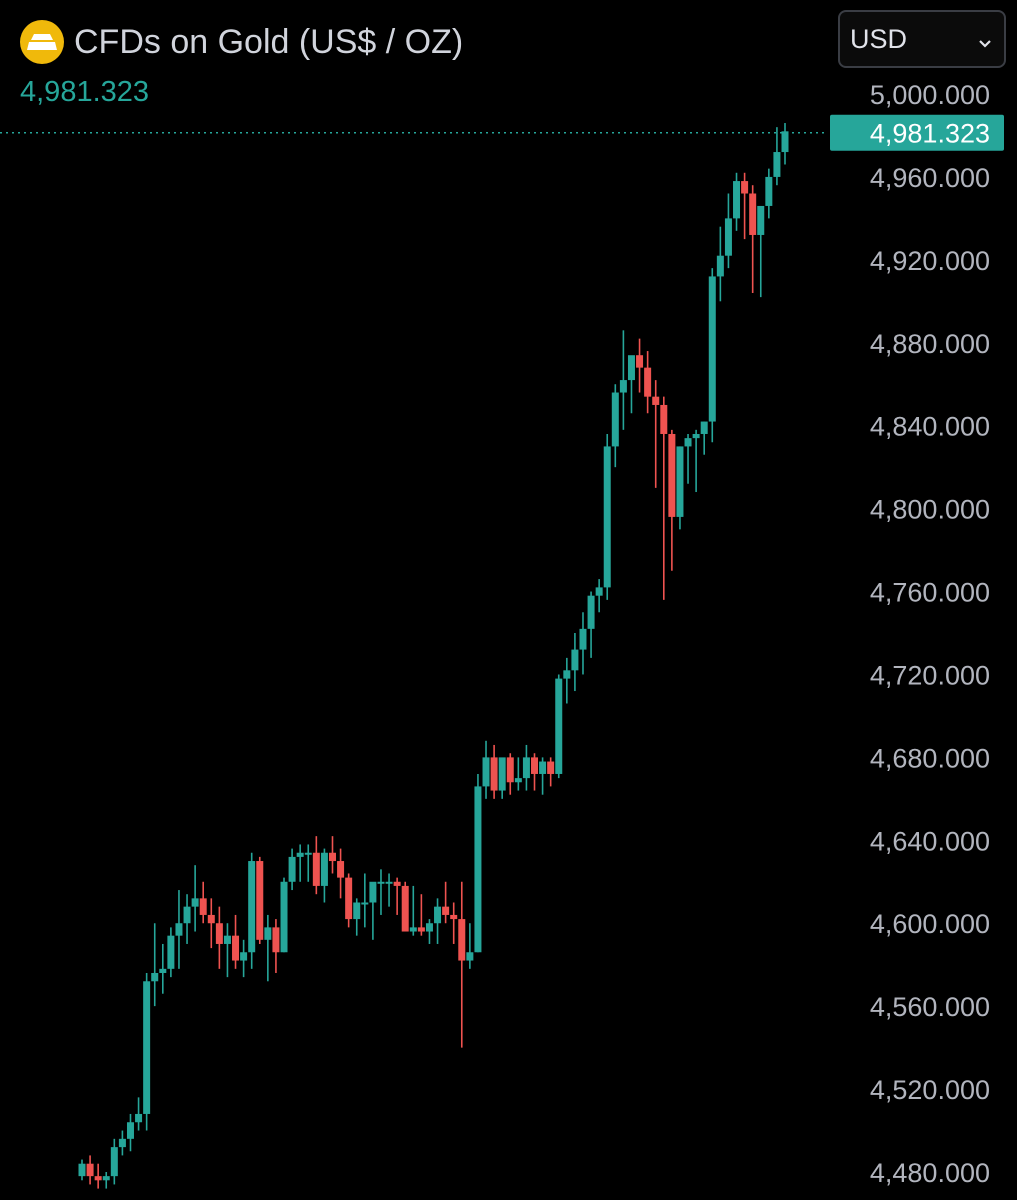  Describe the element at coordinates (930, 1090) in the screenshot. I see `y-tick-label: 4,520.000` at that location.